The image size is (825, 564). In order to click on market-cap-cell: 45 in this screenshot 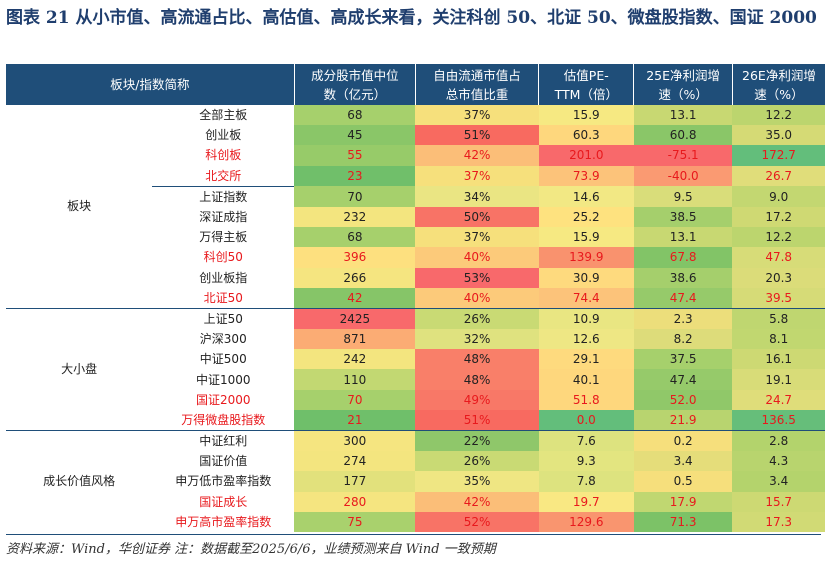, I will do `click(355, 135)`.